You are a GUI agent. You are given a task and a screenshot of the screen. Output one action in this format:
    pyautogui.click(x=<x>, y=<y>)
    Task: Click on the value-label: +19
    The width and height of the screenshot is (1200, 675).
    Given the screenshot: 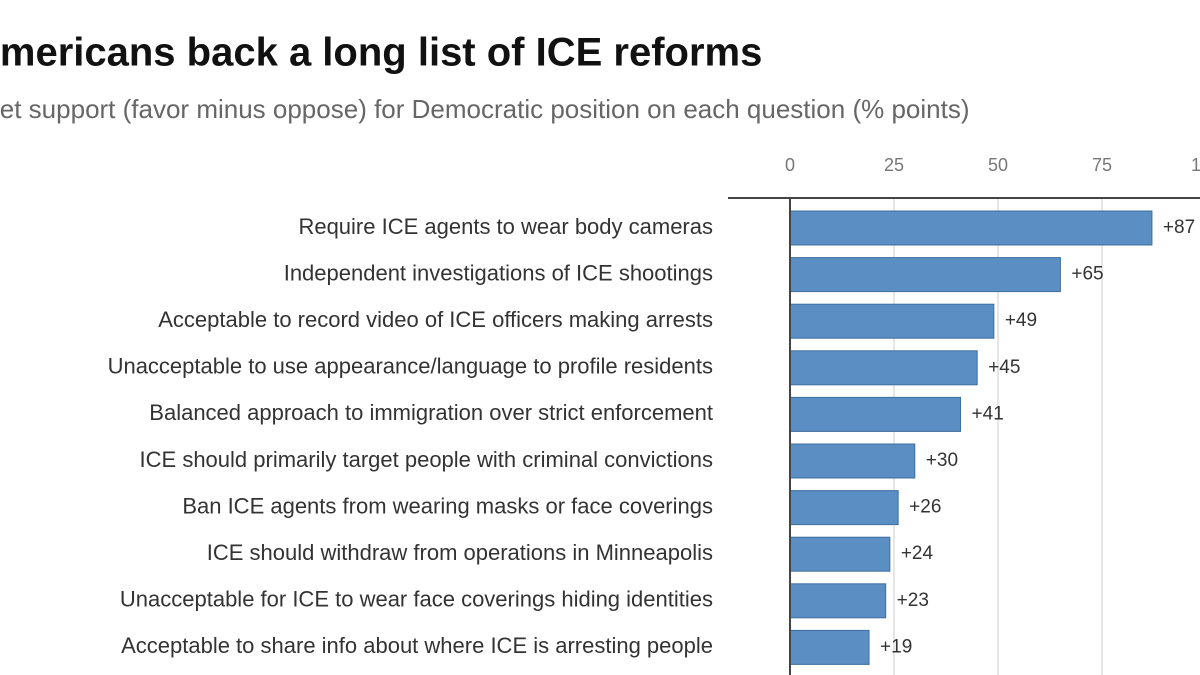 What is the action you would take?
    pyautogui.click(x=896, y=646)
    